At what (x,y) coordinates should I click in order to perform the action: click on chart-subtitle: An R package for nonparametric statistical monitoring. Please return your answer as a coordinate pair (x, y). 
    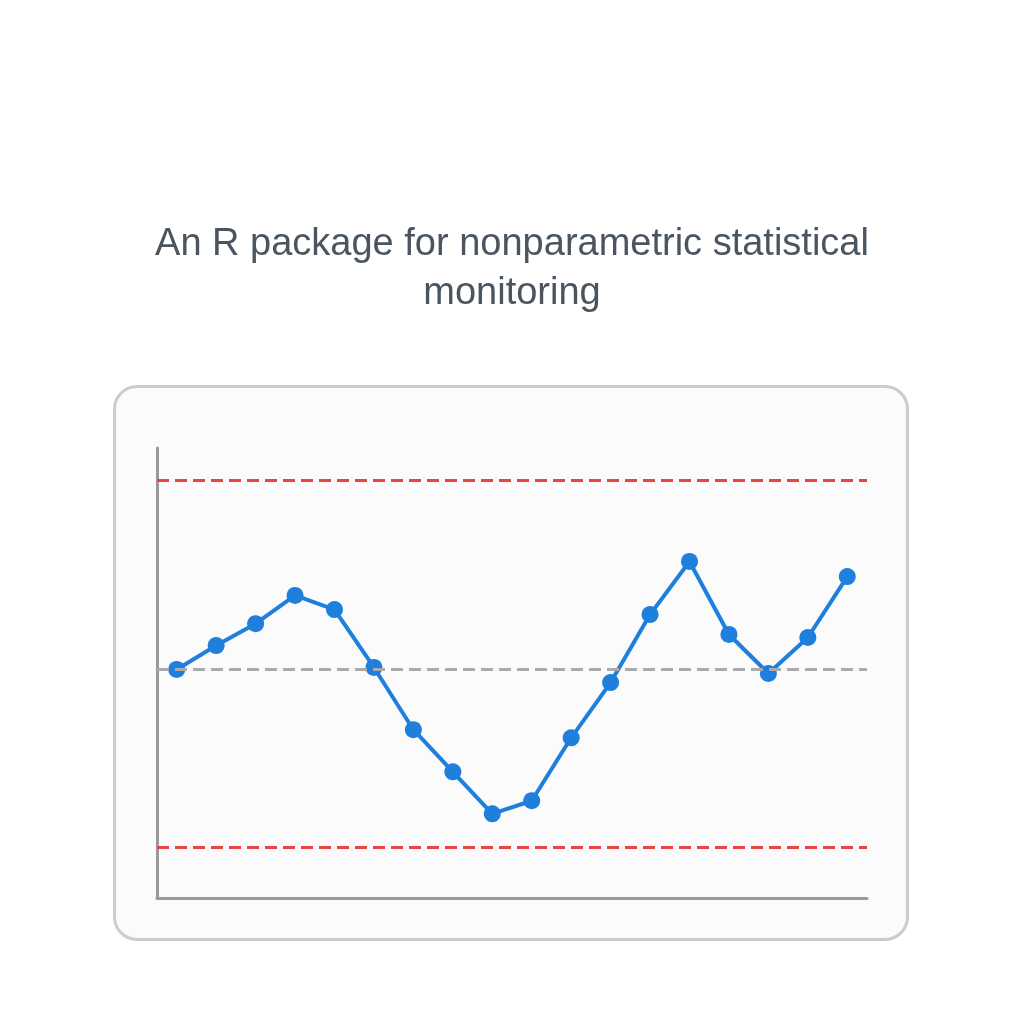
    Looking at the image, I should click on (512, 267).